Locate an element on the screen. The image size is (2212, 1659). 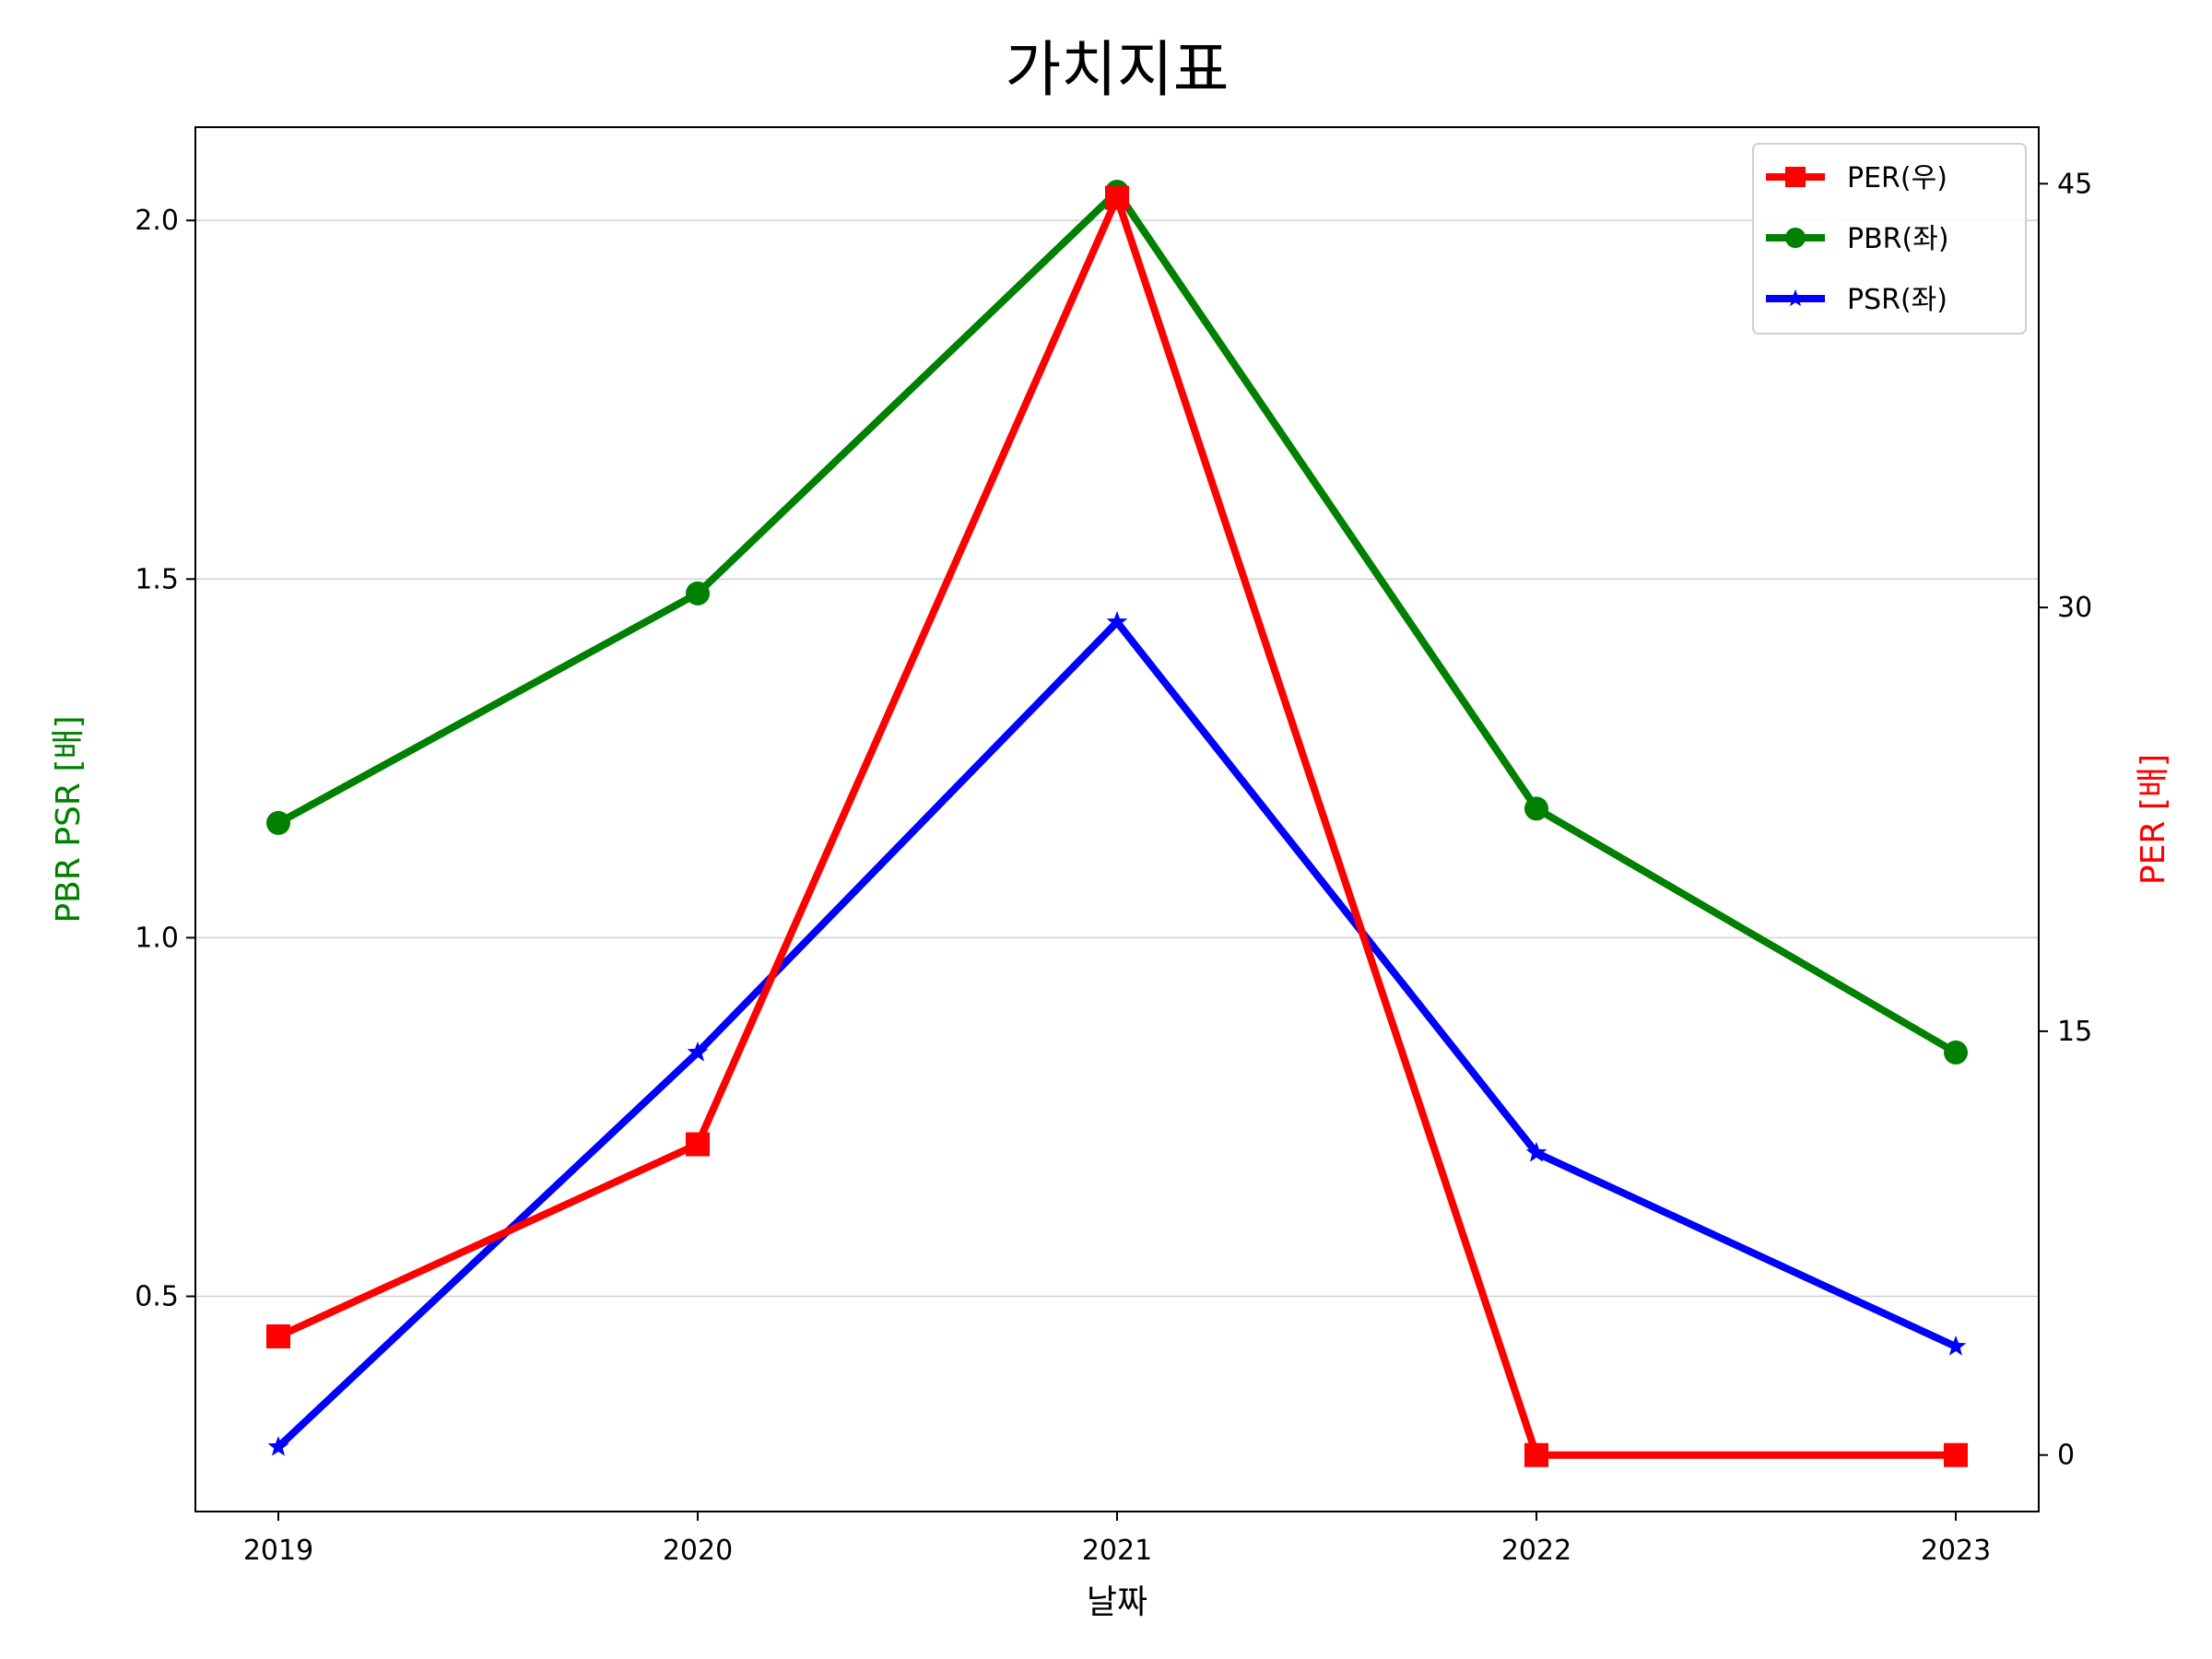
left-axis-title: PBR PSR [배] is located at coordinates (69, 819).